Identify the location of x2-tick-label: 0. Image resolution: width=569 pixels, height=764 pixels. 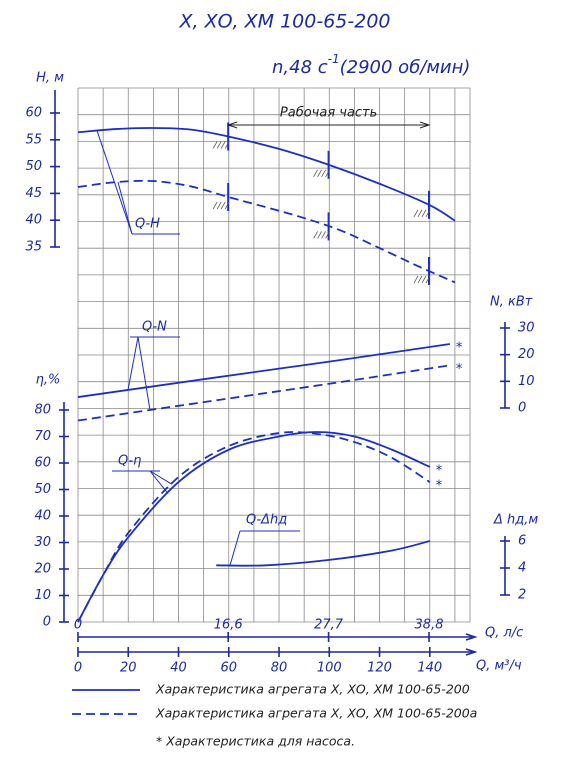
(78, 625).